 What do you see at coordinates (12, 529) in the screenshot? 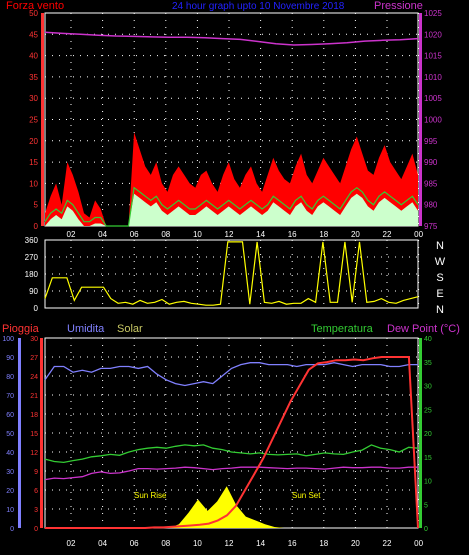
I see `y-tick-humidity: 0` at bounding box center [12, 529].